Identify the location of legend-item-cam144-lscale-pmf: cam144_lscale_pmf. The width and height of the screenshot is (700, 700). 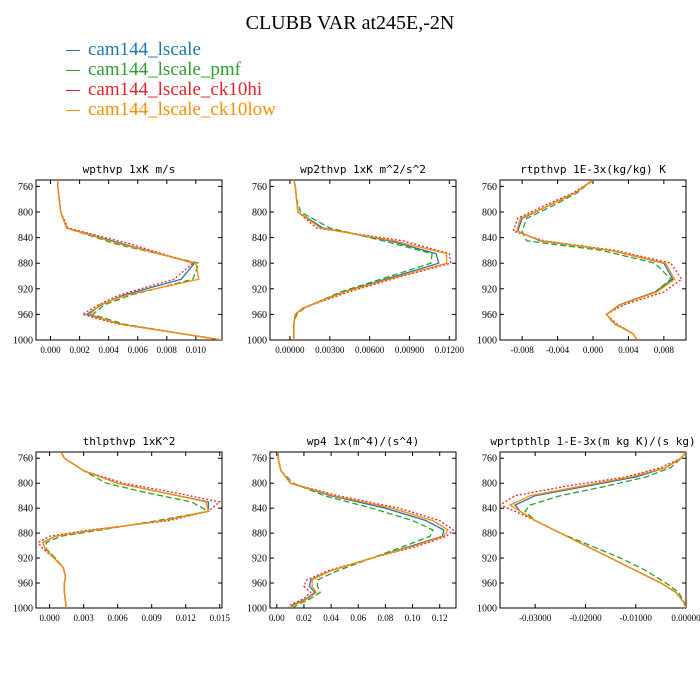
(171, 70).